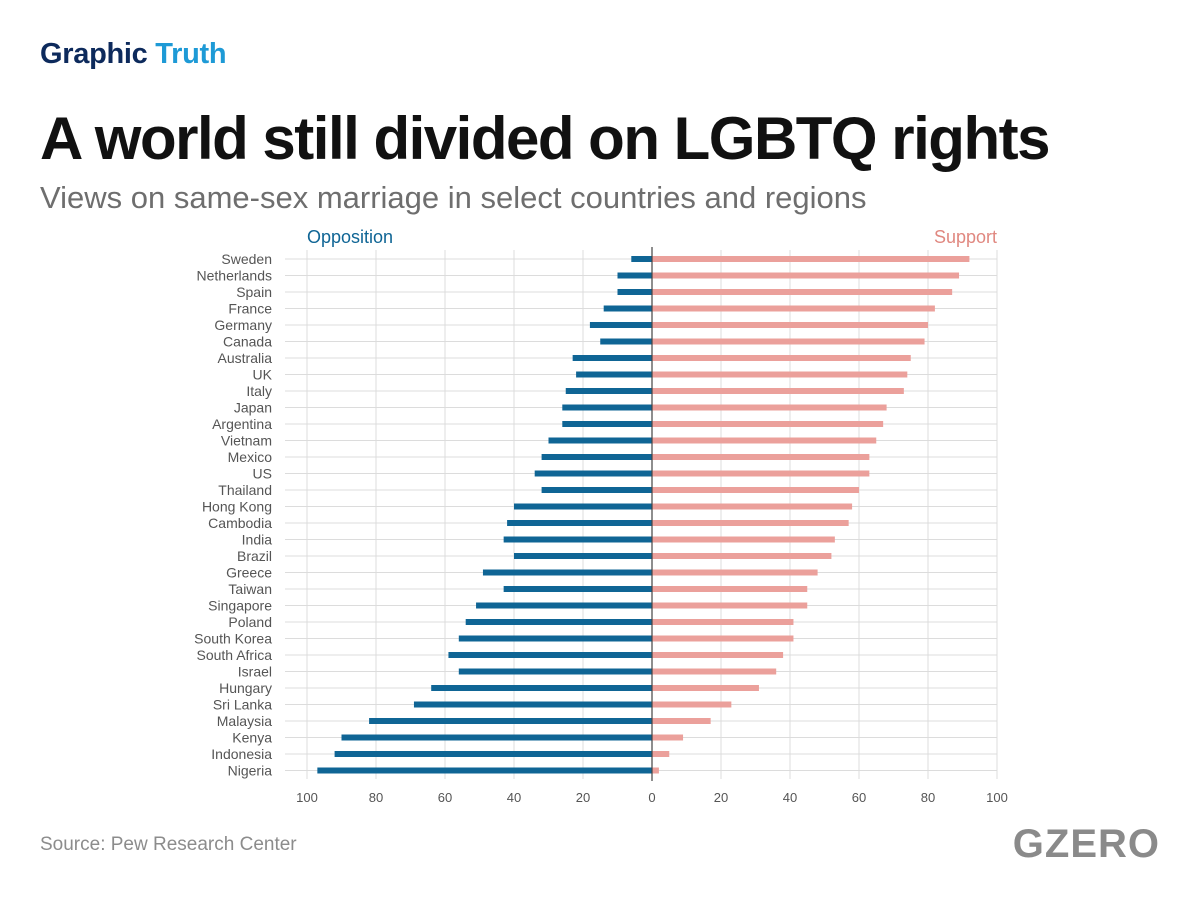 This screenshot has width=1200, height=900. Describe the element at coordinates (242, 424) in the screenshot. I see `category-label: Argentina` at that location.